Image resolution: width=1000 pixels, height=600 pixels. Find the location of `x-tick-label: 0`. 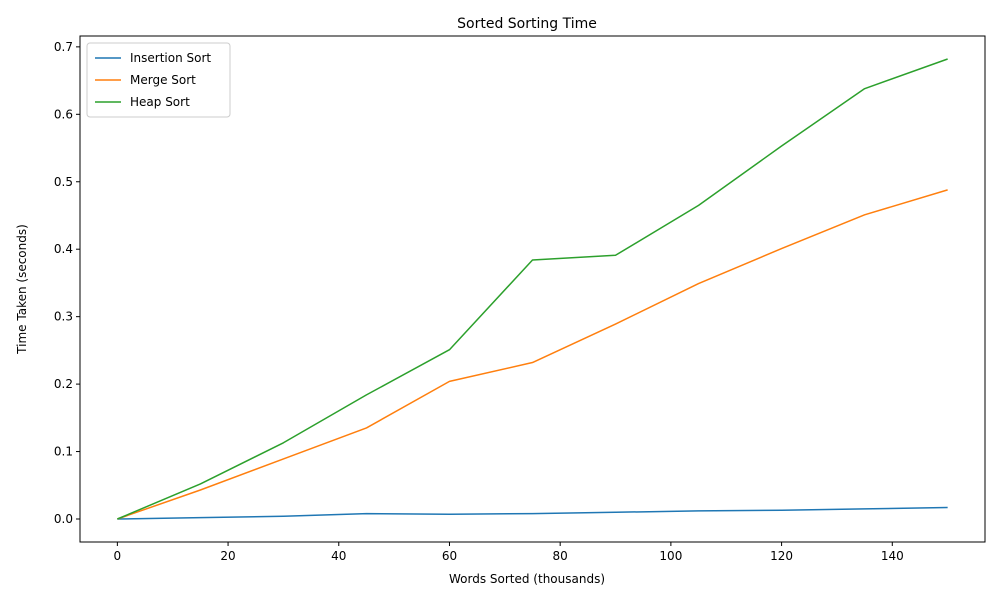

x-tick-label: 0 is located at coordinates (118, 556).